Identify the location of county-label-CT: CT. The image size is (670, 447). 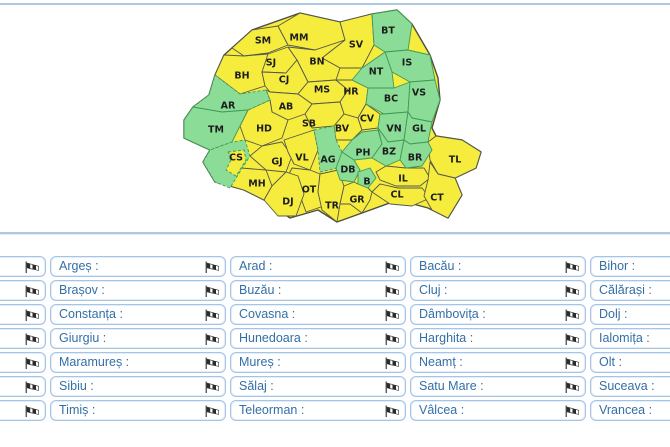
(437, 198).